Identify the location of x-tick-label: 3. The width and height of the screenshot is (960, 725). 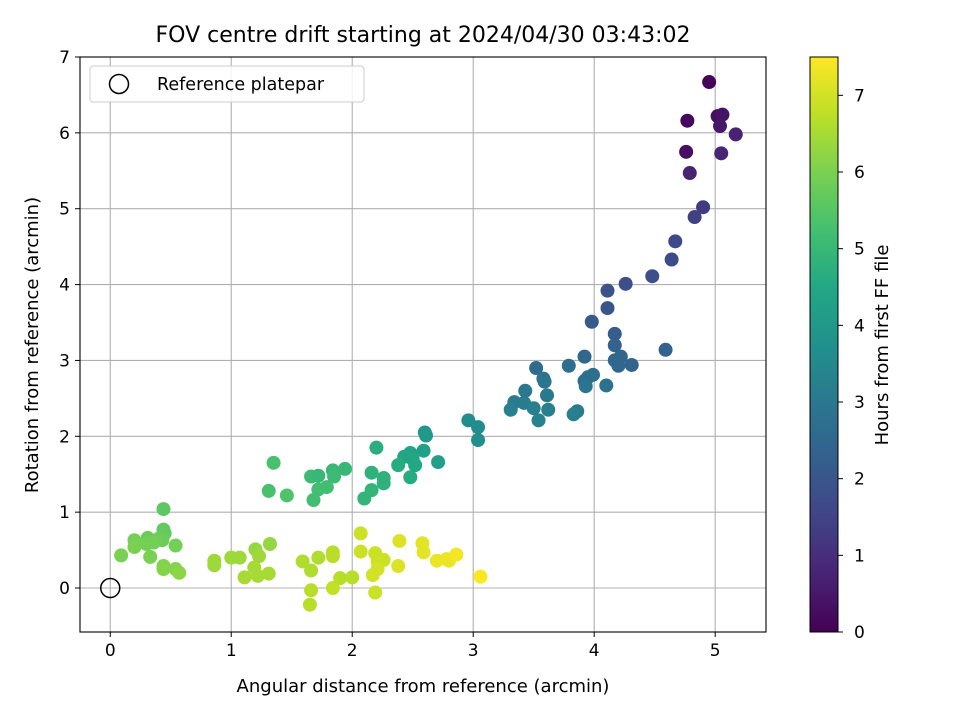
(473, 651).